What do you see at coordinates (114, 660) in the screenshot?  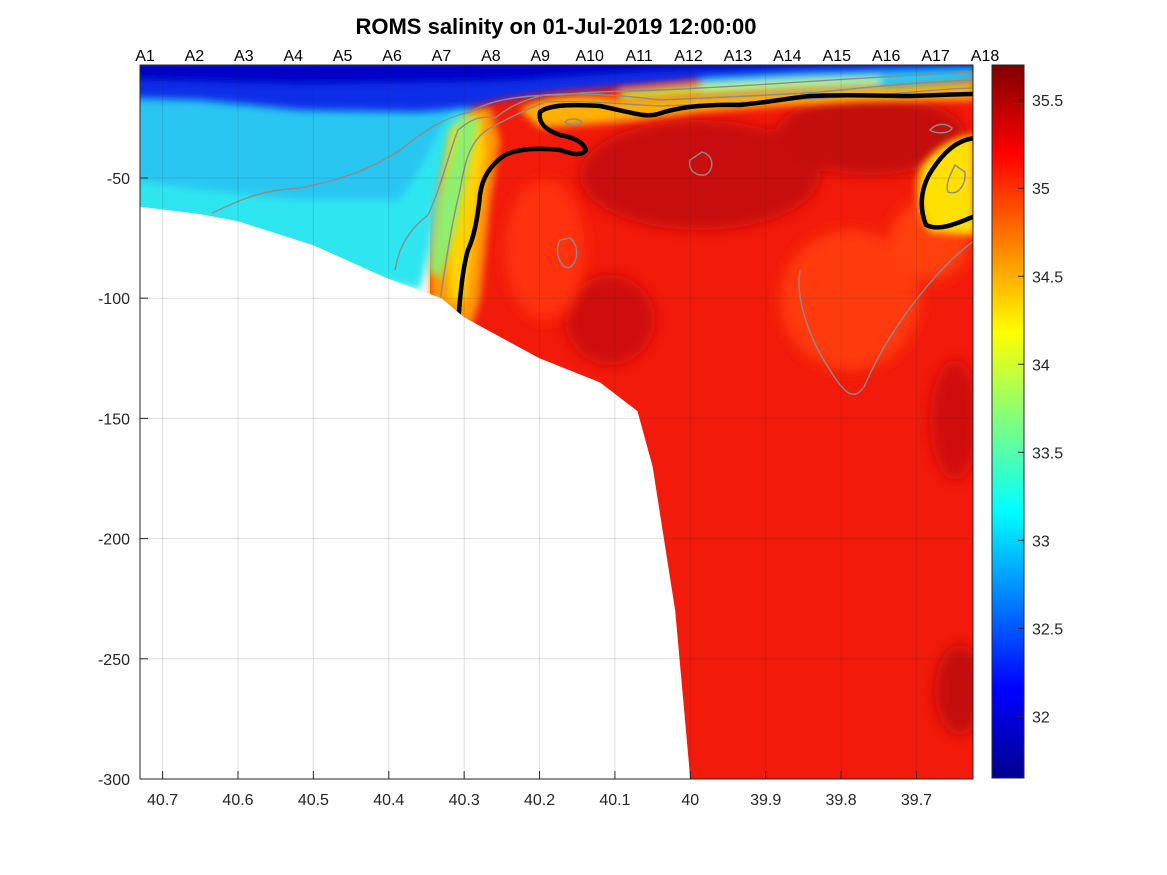 I see `y-tick-label: -250` at bounding box center [114, 660].